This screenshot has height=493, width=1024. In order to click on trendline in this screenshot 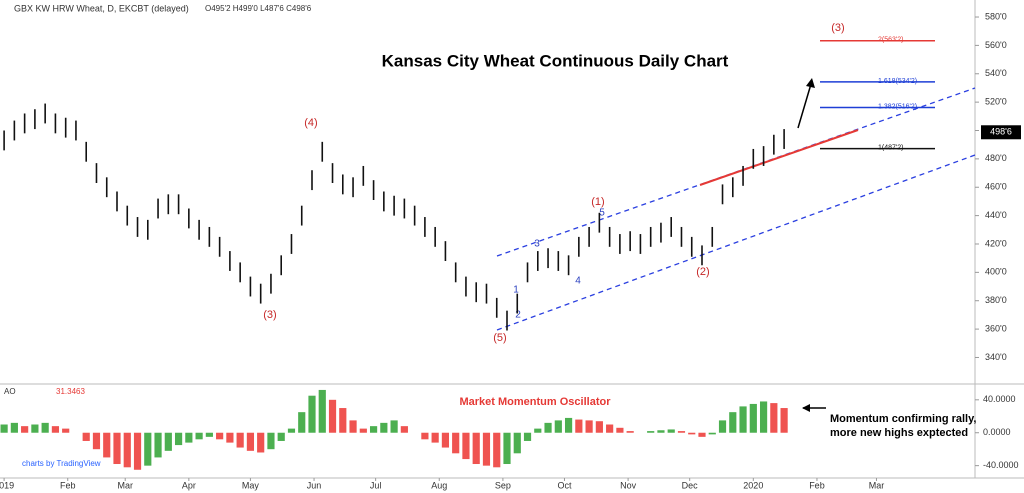, I will do `click(779, 157)`.